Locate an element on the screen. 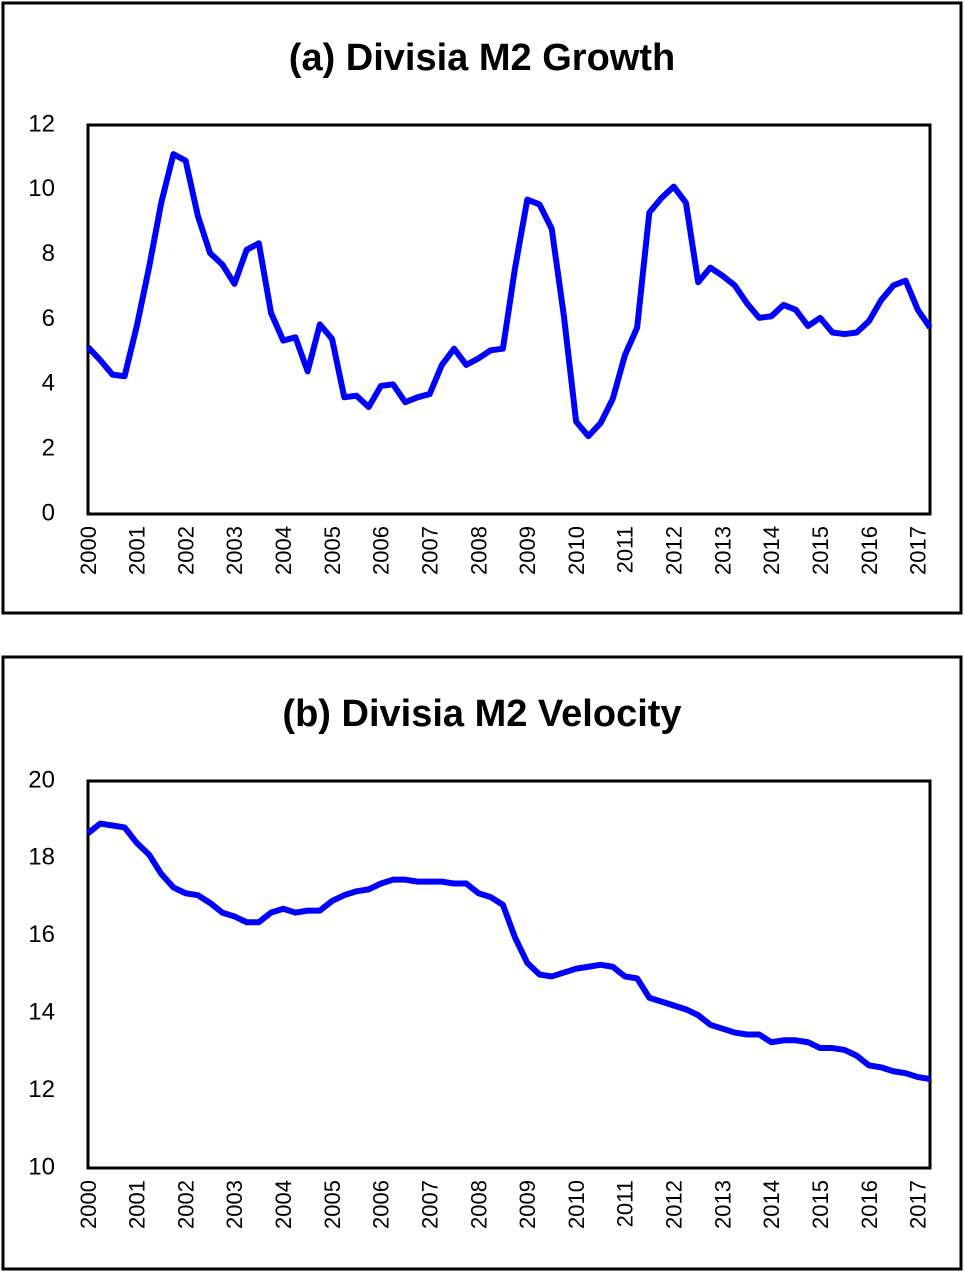 The width and height of the screenshot is (964, 1272). y-tick-label: 6 is located at coordinates (48, 318).